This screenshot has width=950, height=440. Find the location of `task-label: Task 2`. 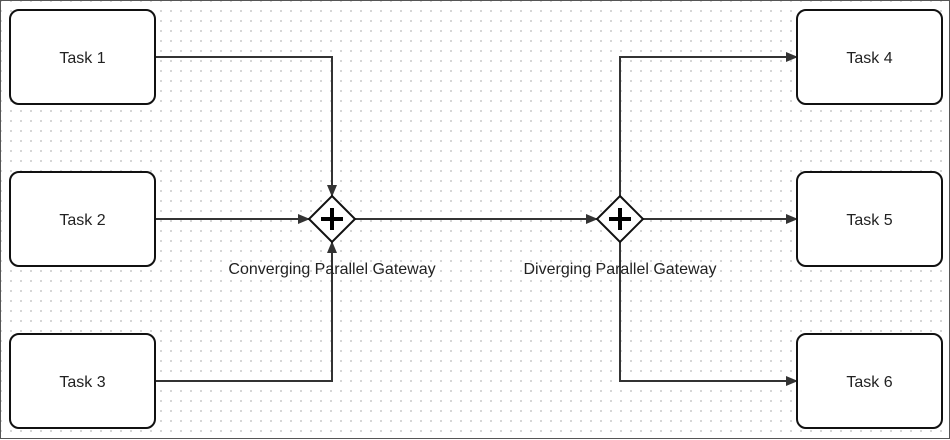

task-label: Task 2 is located at coordinates (82, 220).